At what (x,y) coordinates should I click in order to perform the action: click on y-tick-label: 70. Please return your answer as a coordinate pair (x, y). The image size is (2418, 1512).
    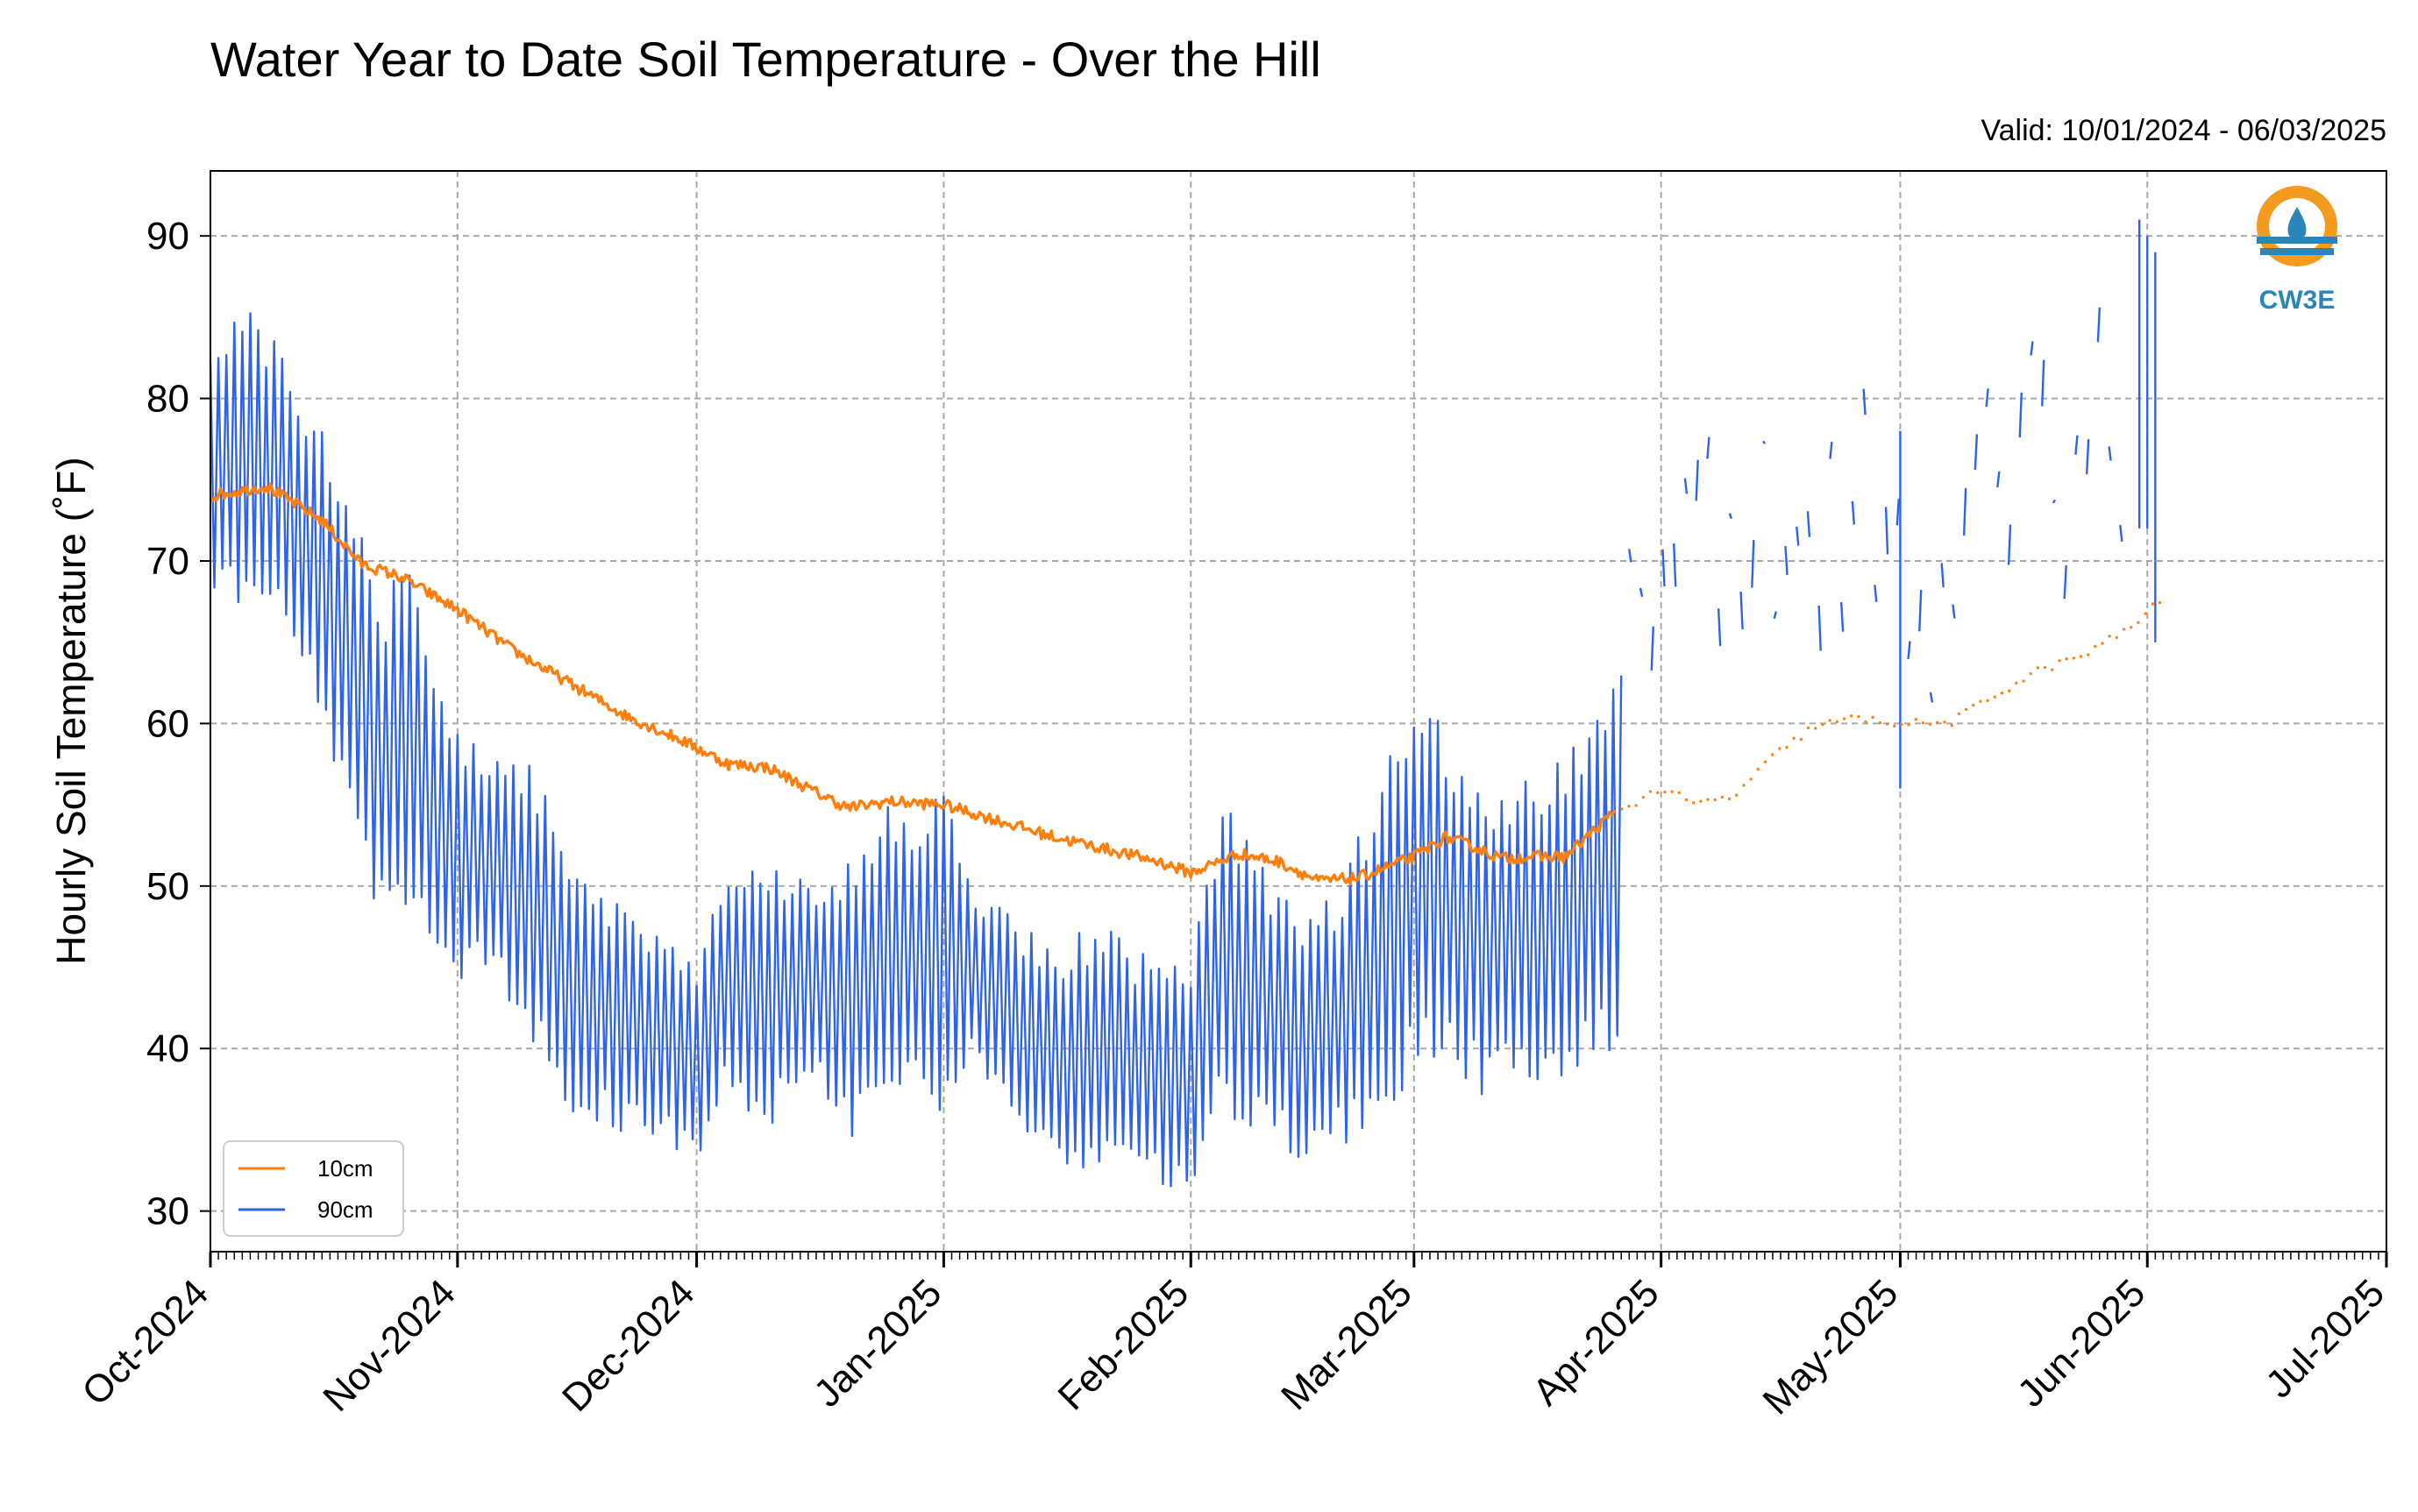
    Looking at the image, I should click on (167, 561).